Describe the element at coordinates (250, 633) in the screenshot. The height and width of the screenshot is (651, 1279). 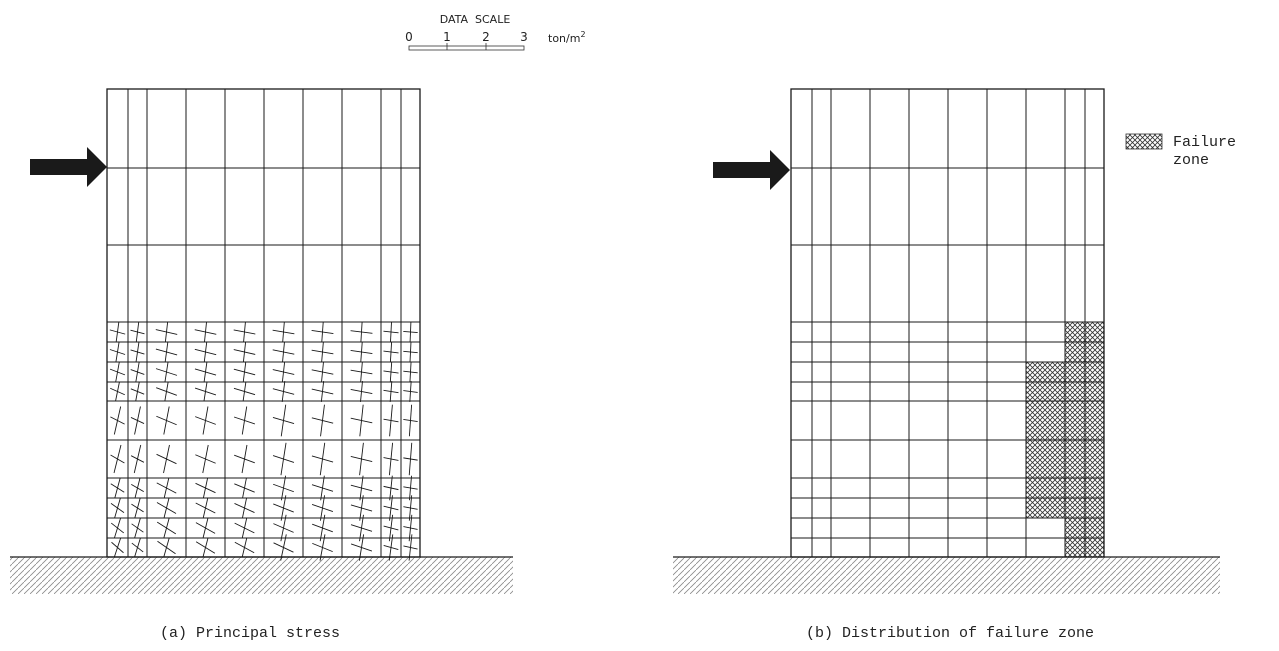
I see `caption-a: (a) Principal stress` at that location.